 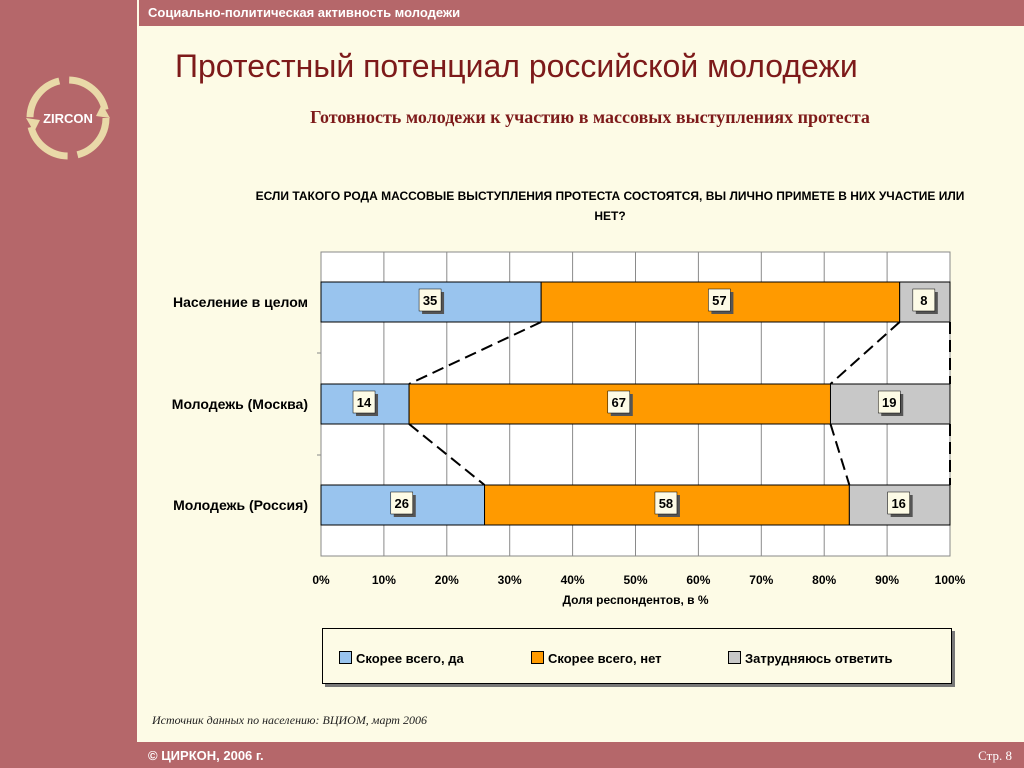 I want to click on value-label: 19, so click(x=889, y=402).